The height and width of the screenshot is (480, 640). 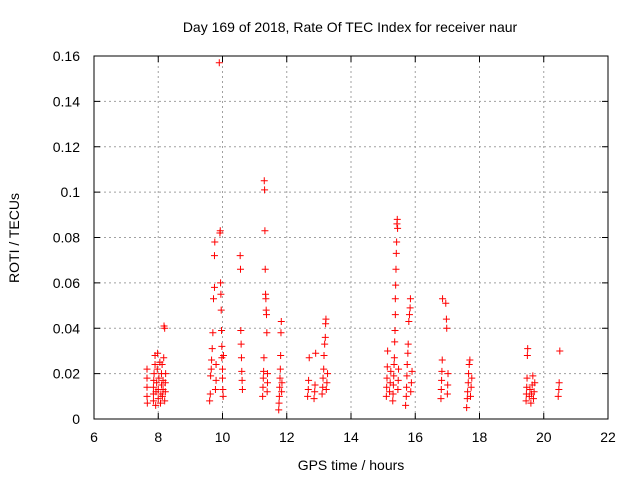 I want to click on y-tick-label: 0.04, so click(x=66, y=328).